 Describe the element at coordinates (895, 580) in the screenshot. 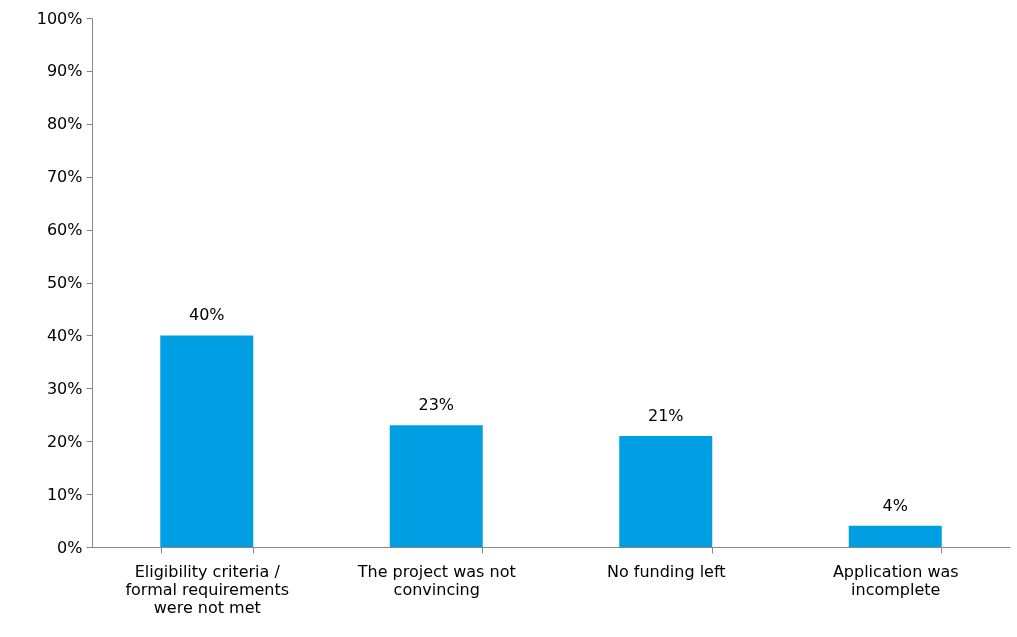

I see `x-tick-label: Application was incomplete` at that location.